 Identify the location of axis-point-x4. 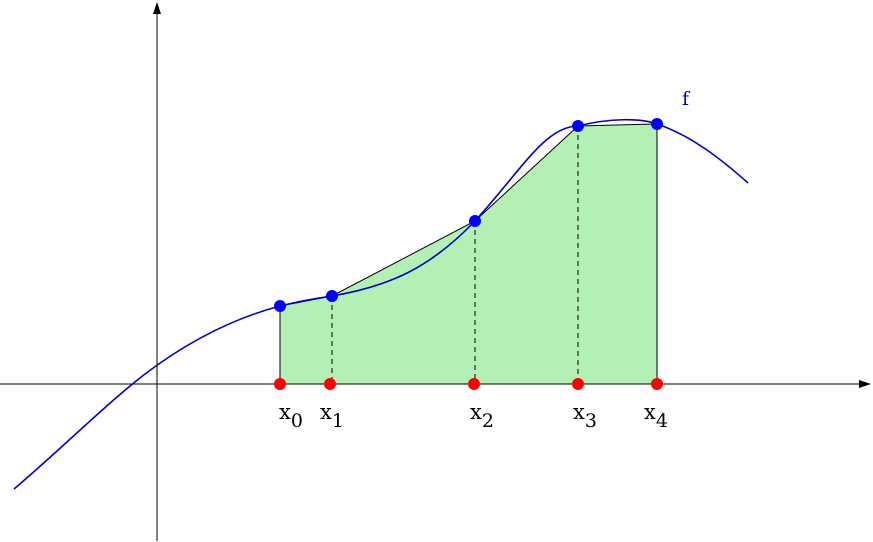
(657, 384).